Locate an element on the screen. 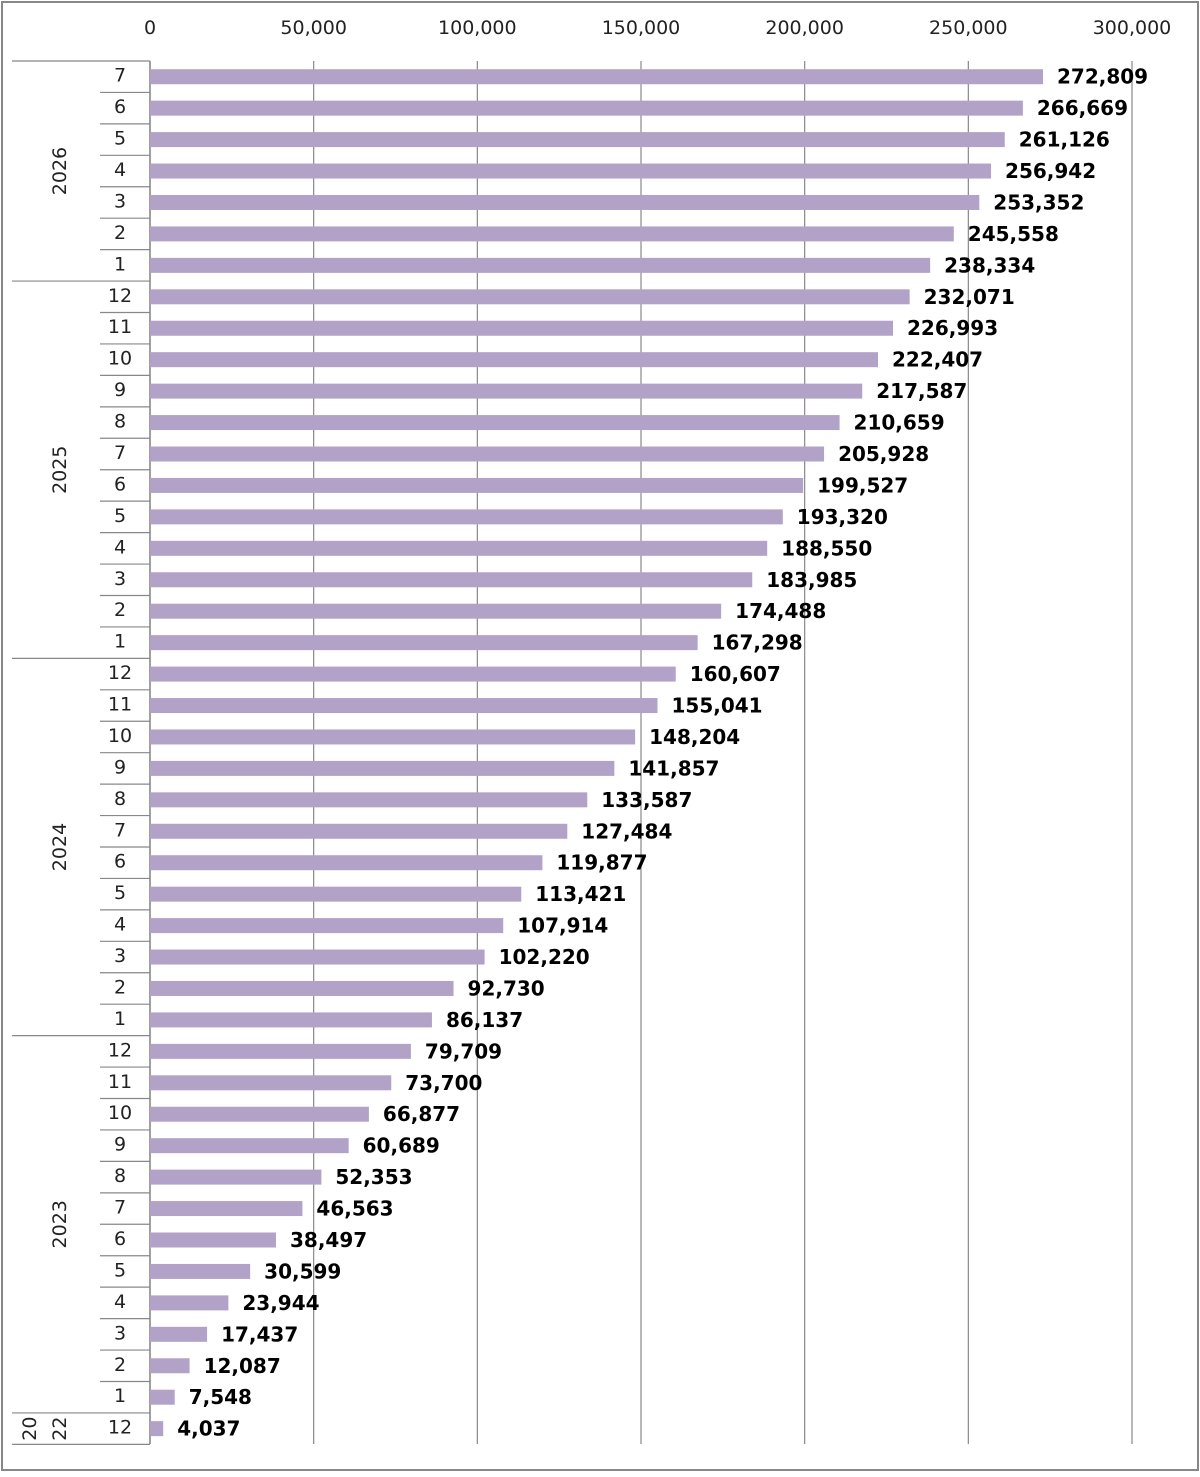 The height and width of the screenshot is (1477, 1200). data-label: 155,041 is located at coordinates (717, 706).